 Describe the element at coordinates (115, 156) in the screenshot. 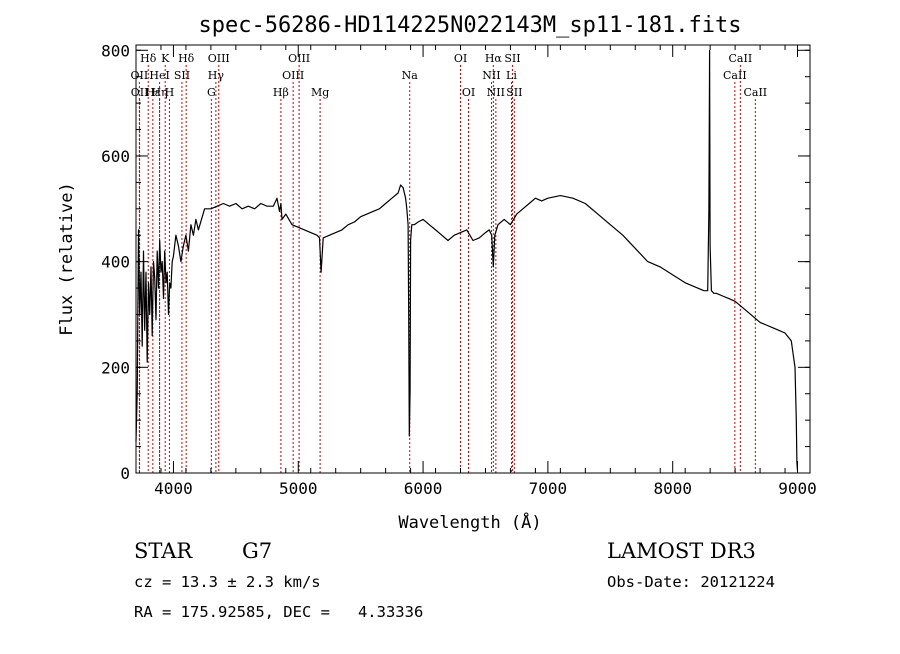

I see `y-tick-label: 600` at that location.